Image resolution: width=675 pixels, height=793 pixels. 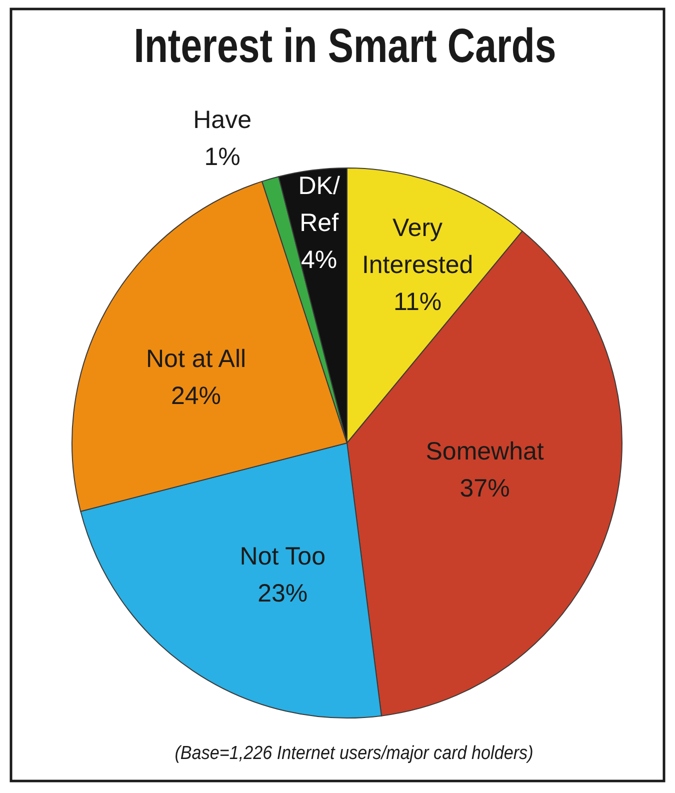 What do you see at coordinates (222, 156) in the screenshot?
I see `data-label: 1%` at bounding box center [222, 156].